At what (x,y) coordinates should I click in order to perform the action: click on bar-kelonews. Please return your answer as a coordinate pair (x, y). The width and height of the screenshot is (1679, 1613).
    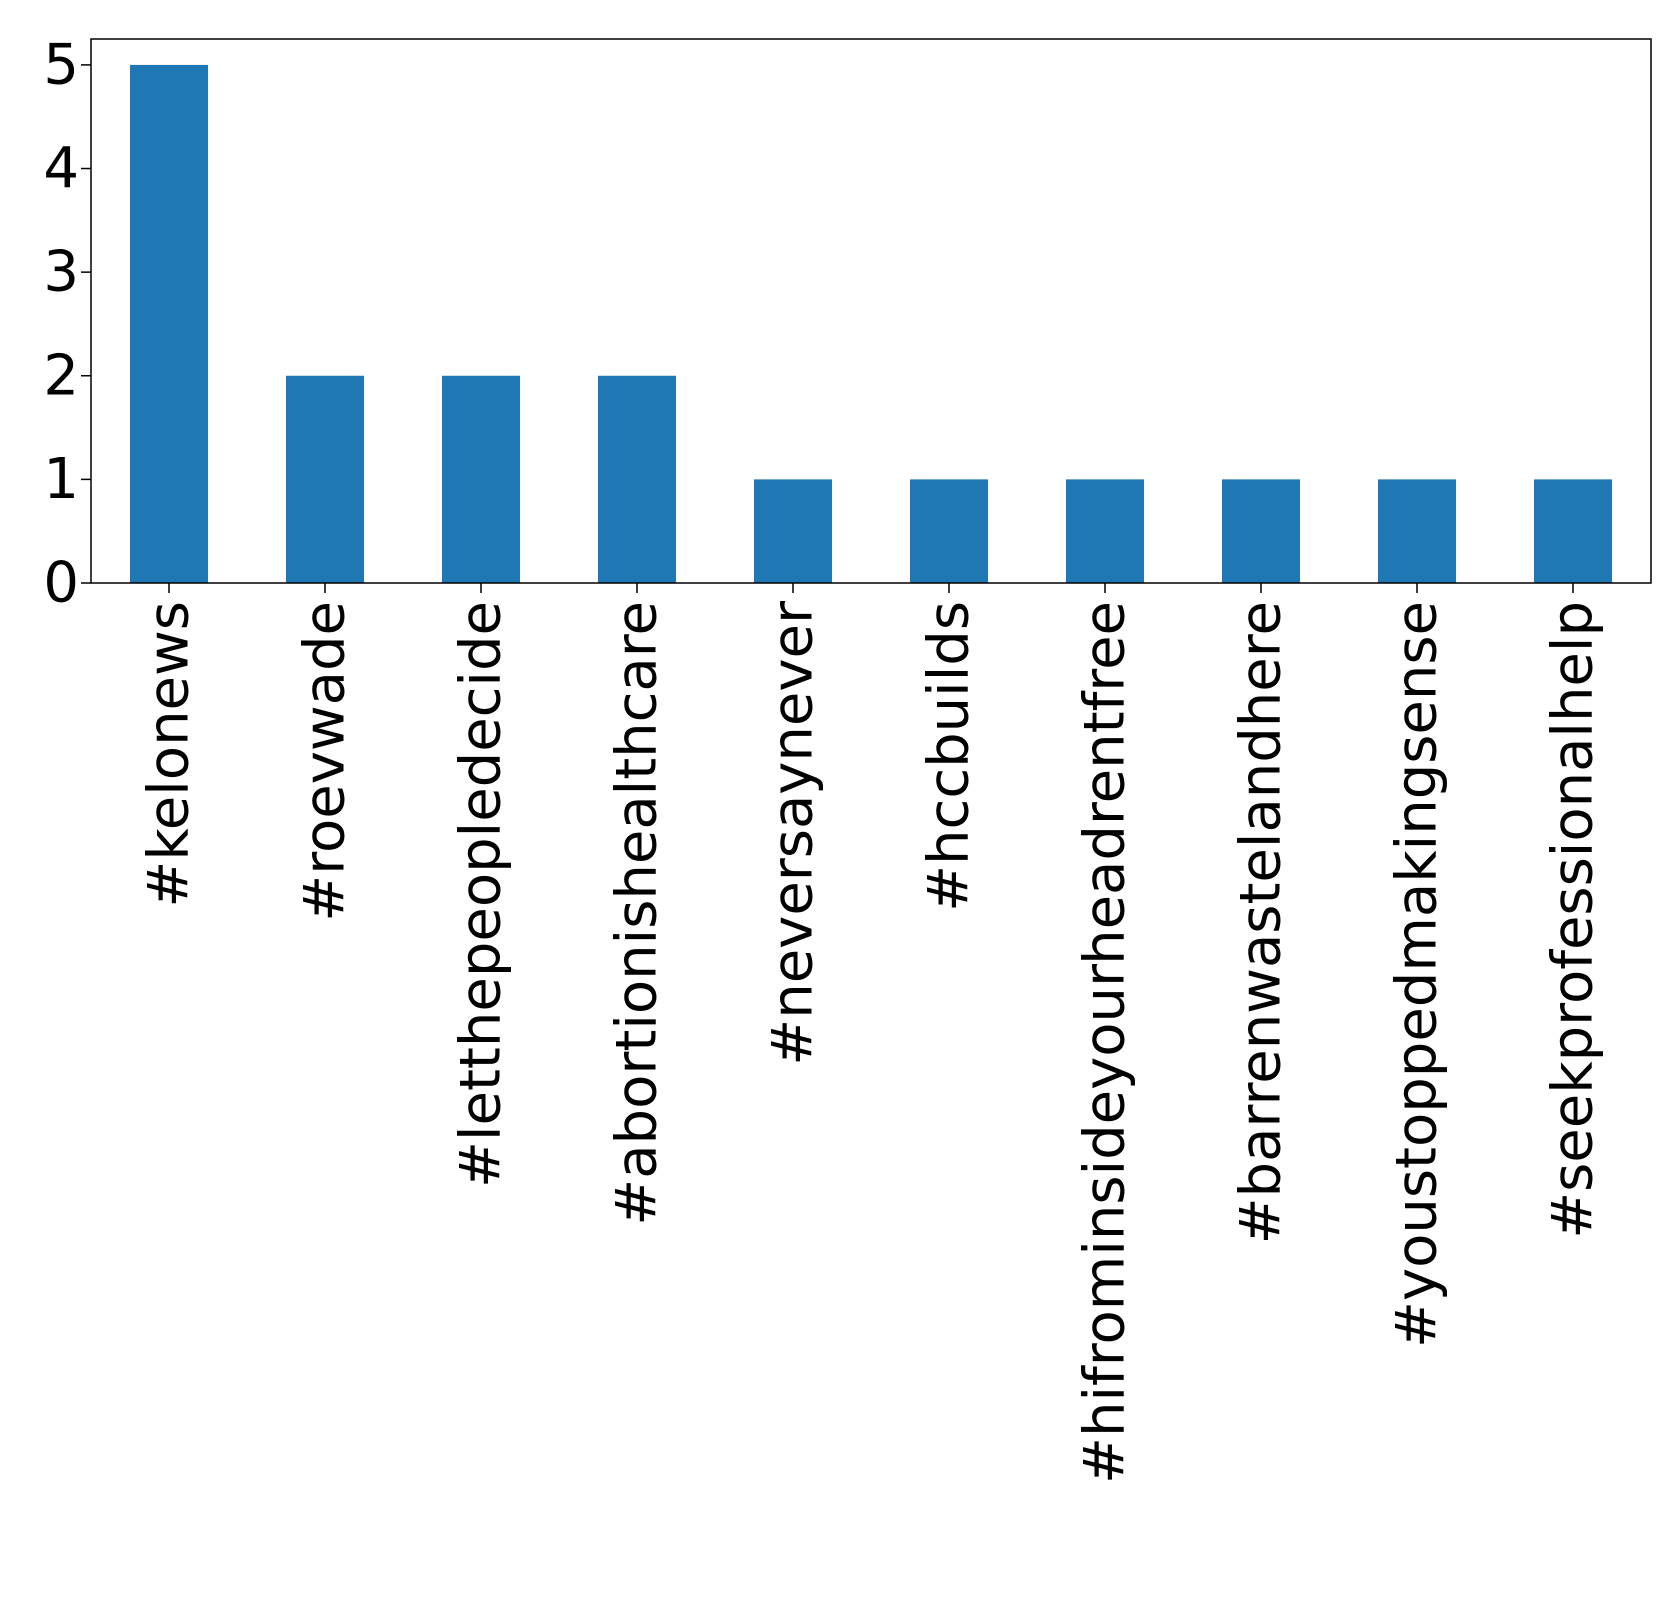
    Looking at the image, I should click on (169, 323).